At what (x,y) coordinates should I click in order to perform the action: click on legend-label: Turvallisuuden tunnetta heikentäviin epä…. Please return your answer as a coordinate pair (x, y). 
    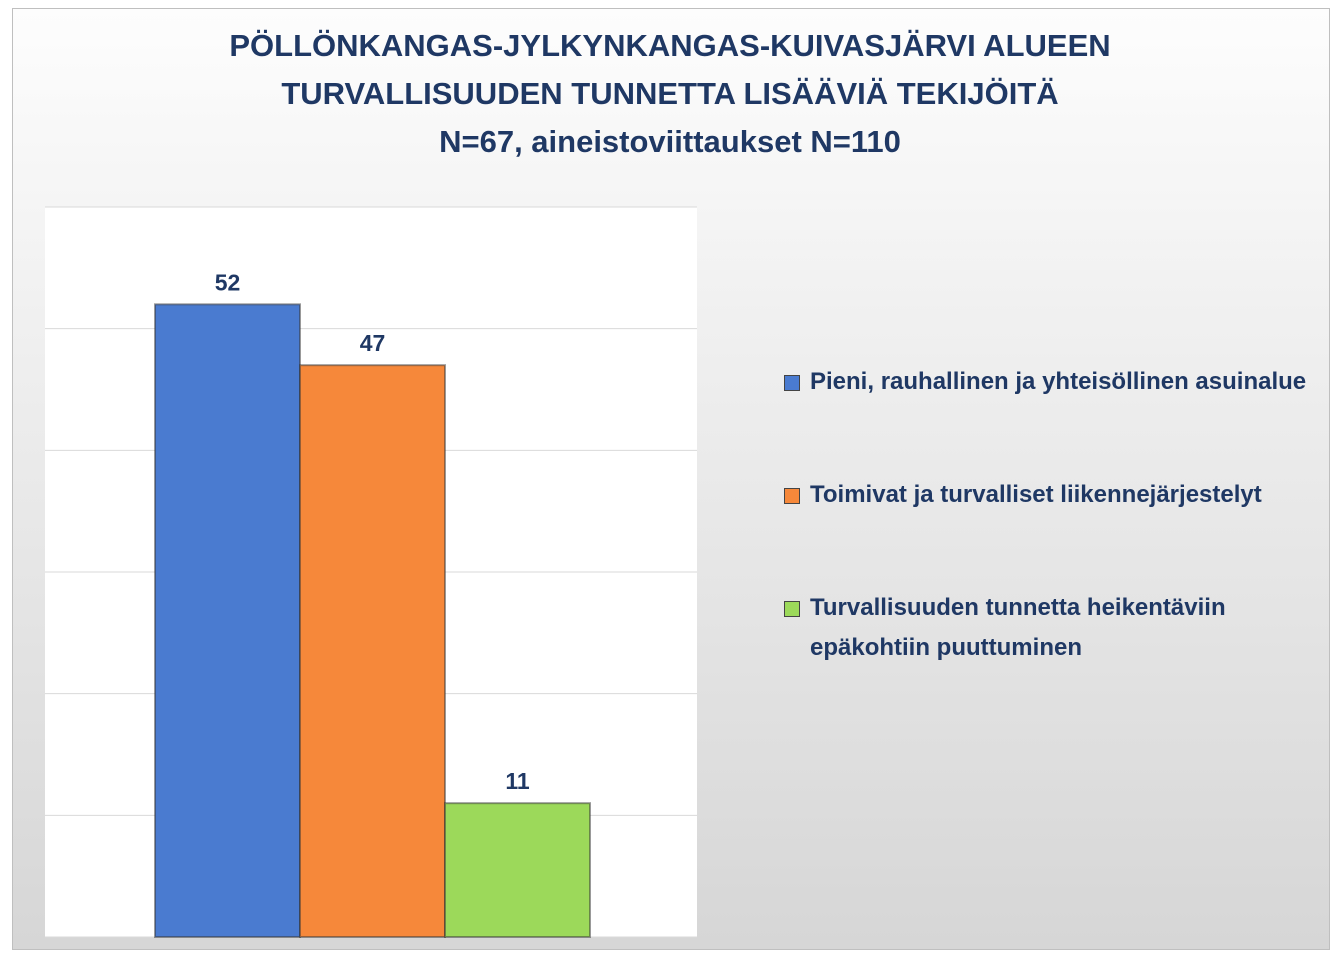
    Looking at the image, I should click on (1018, 627).